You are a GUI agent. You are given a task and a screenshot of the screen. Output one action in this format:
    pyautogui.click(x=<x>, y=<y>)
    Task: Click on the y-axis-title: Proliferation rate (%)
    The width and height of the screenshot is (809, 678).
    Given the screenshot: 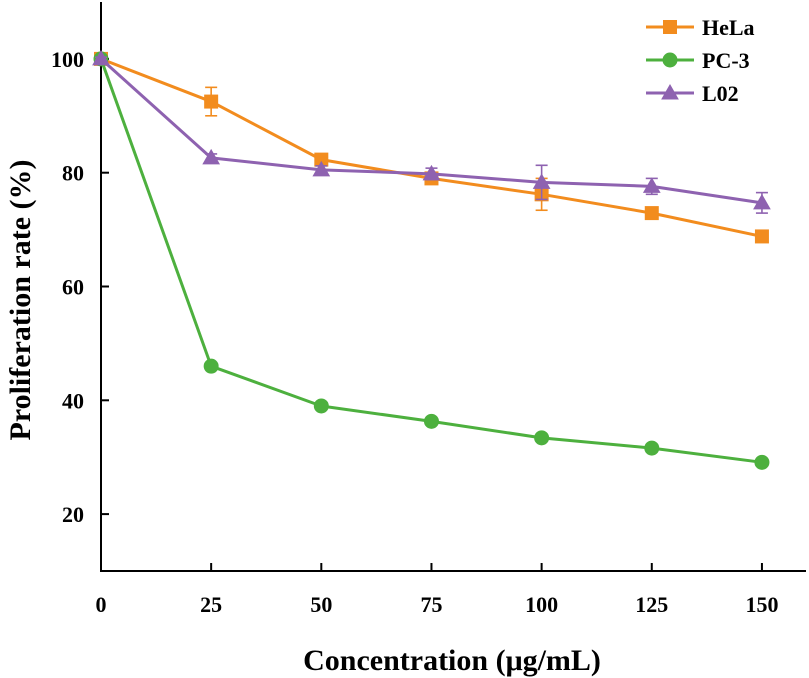 What is the action you would take?
    pyautogui.click(x=20, y=299)
    